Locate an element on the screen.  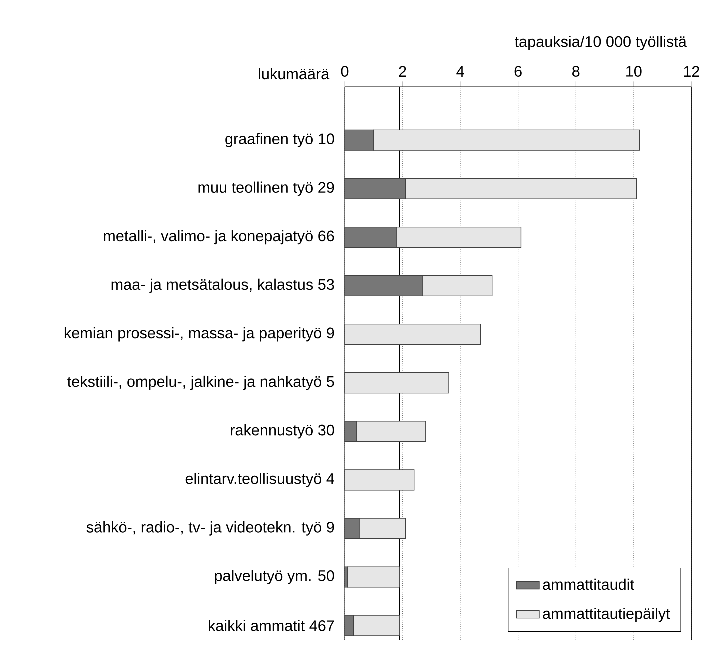
y-tick-label: elintarv.teollisuustyö 4 is located at coordinates (260, 480).